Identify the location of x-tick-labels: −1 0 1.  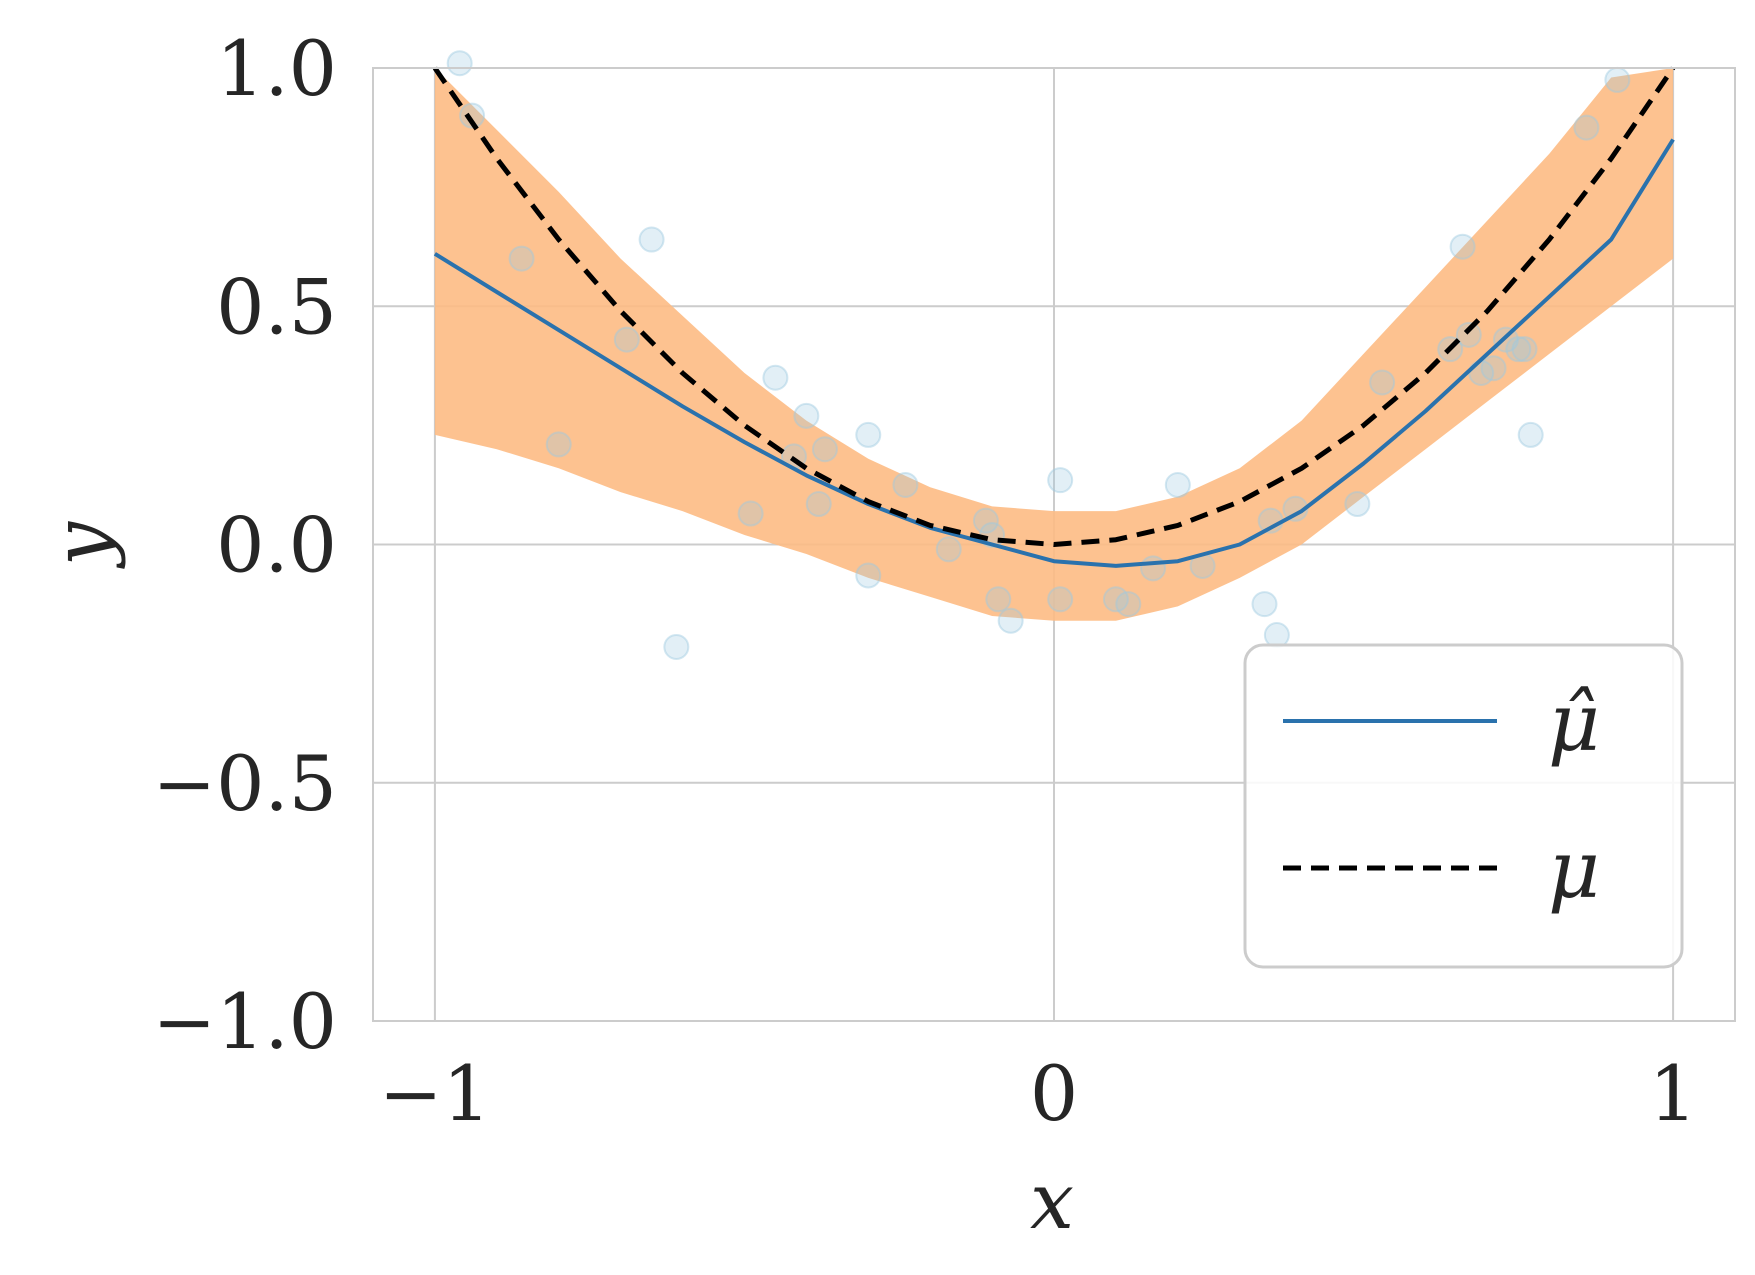
(1038, 1093).